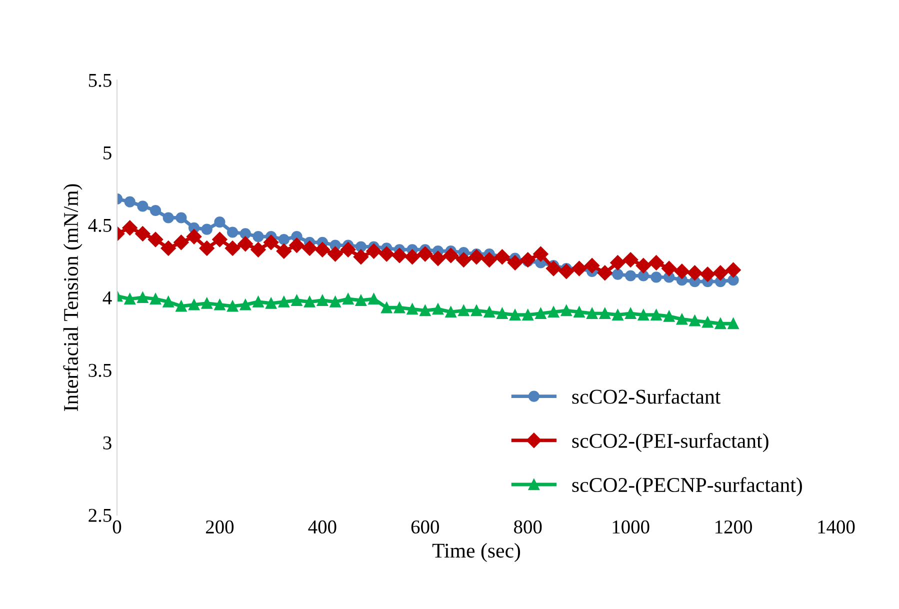 The height and width of the screenshot is (609, 899). What do you see at coordinates (476, 552) in the screenshot?
I see `x-axis-title: Time (sec)` at bounding box center [476, 552].